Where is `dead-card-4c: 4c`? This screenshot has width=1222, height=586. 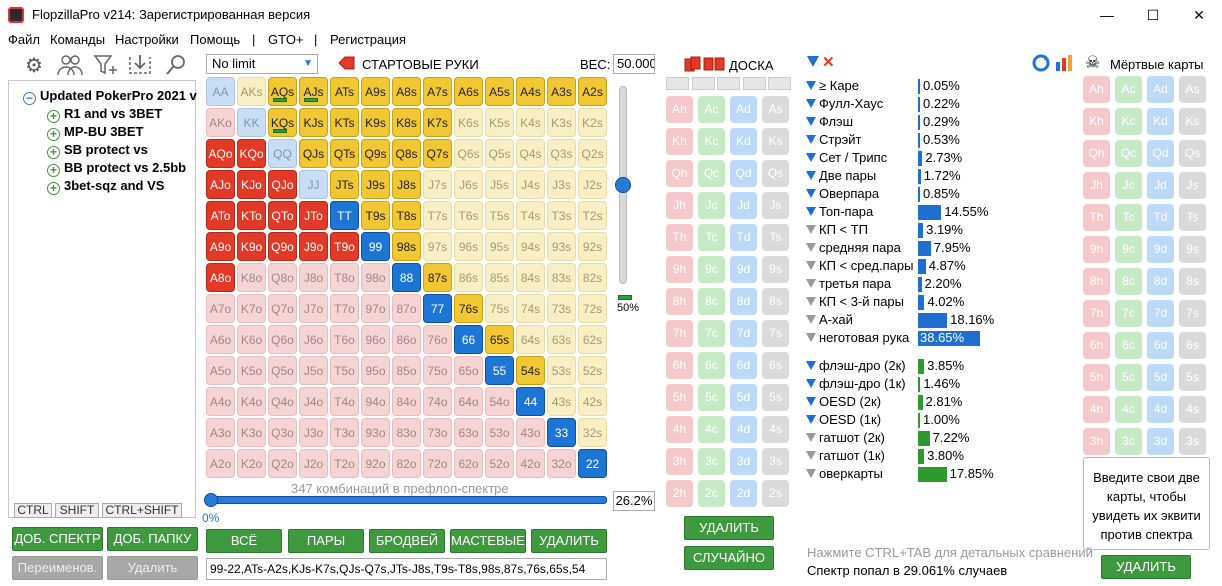 dead-card-4c: 4c is located at coordinates (1128, 409).